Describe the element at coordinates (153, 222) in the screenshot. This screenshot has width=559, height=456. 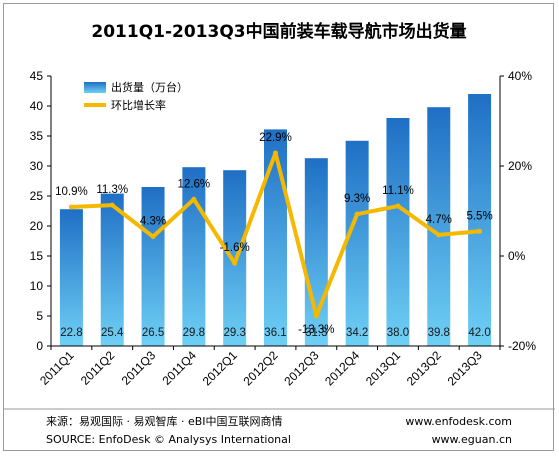
I see `line-value-label: 4.3%` at that location.